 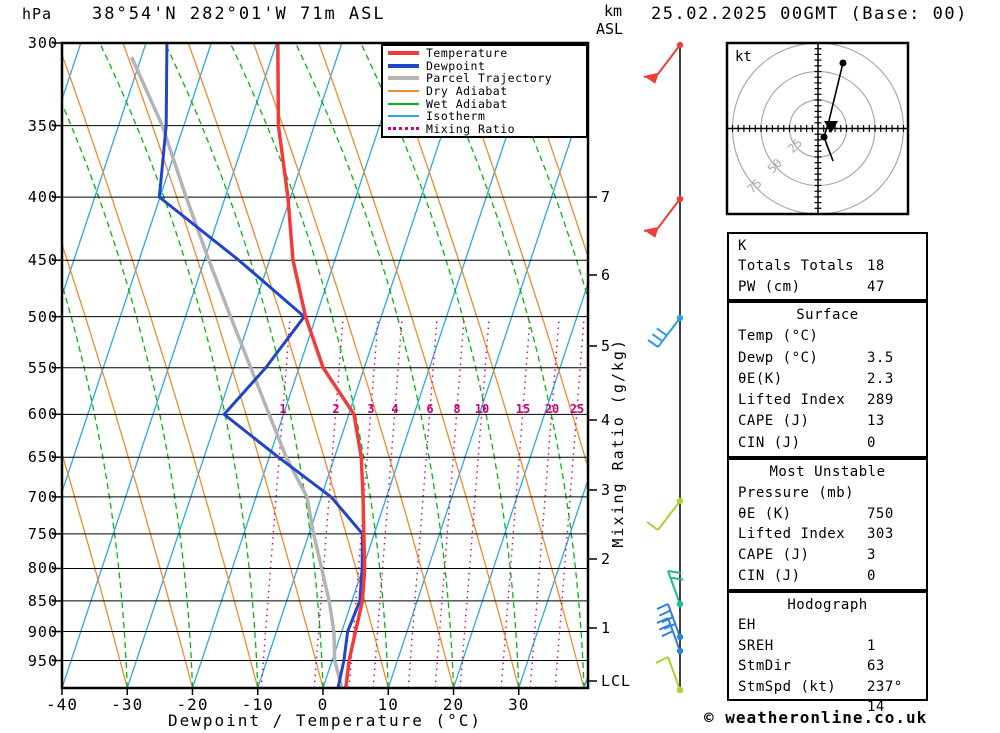 I want to click on panel-row-label: θE(K), so click(x=760, y=378).